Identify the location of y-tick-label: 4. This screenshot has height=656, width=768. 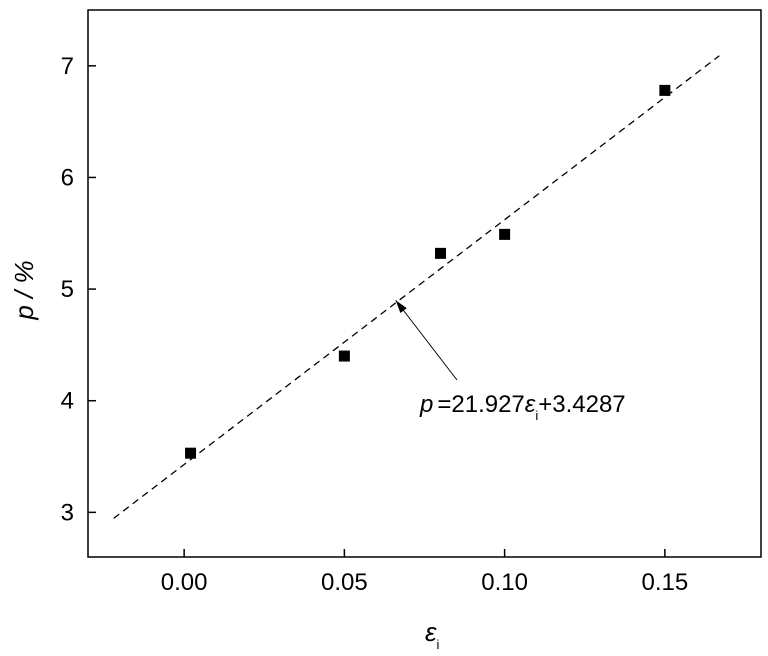
(67, 401).